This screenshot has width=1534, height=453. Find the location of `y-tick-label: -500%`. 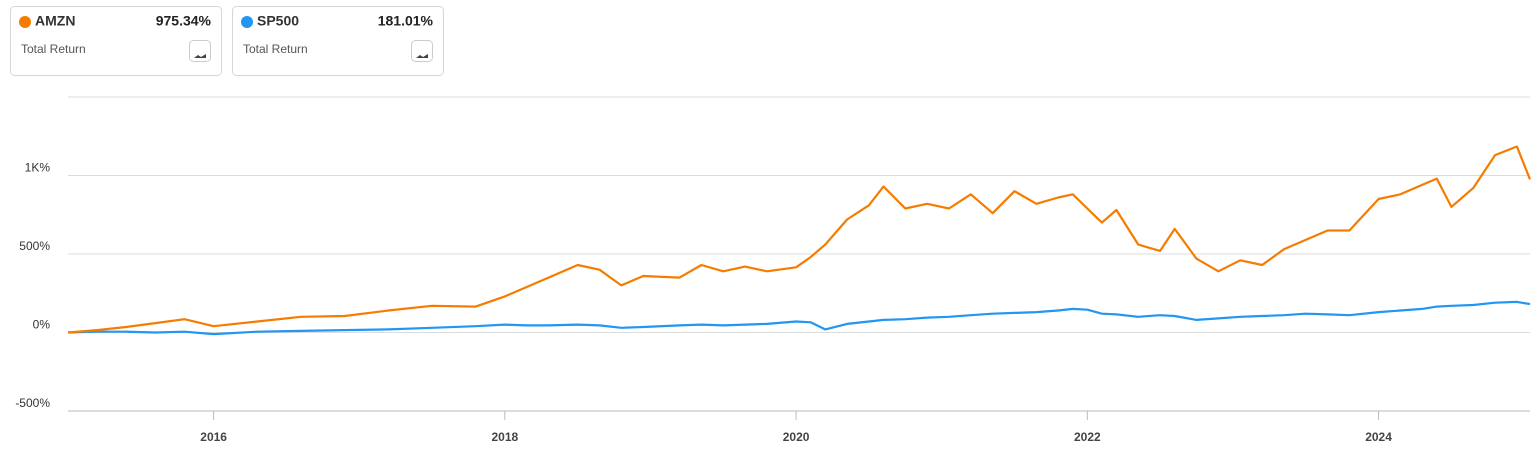

y-tick-label: -500% is located at coordinates (32, 403).